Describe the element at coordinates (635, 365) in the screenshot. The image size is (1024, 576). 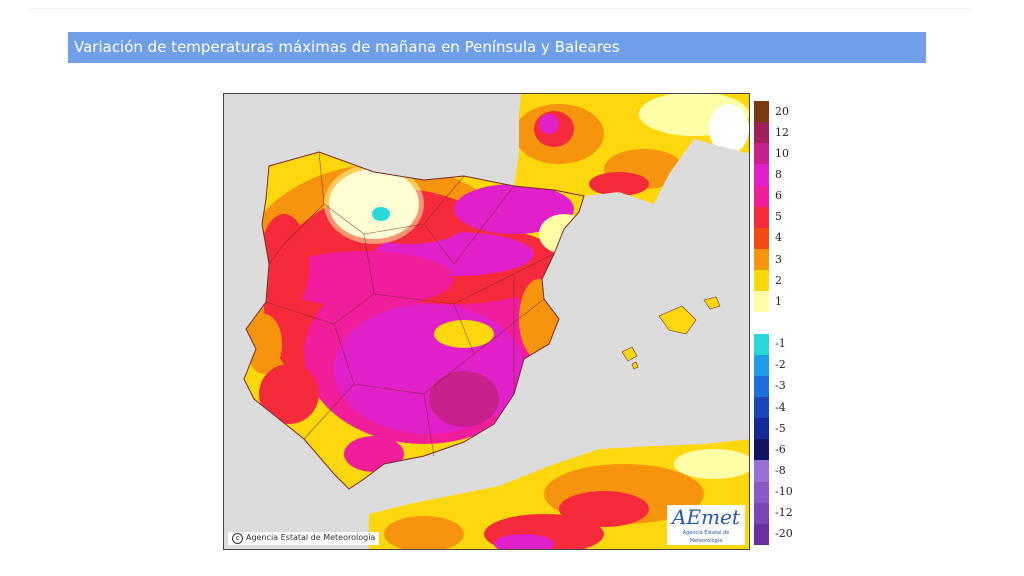
I see `formentera-island` at that location.